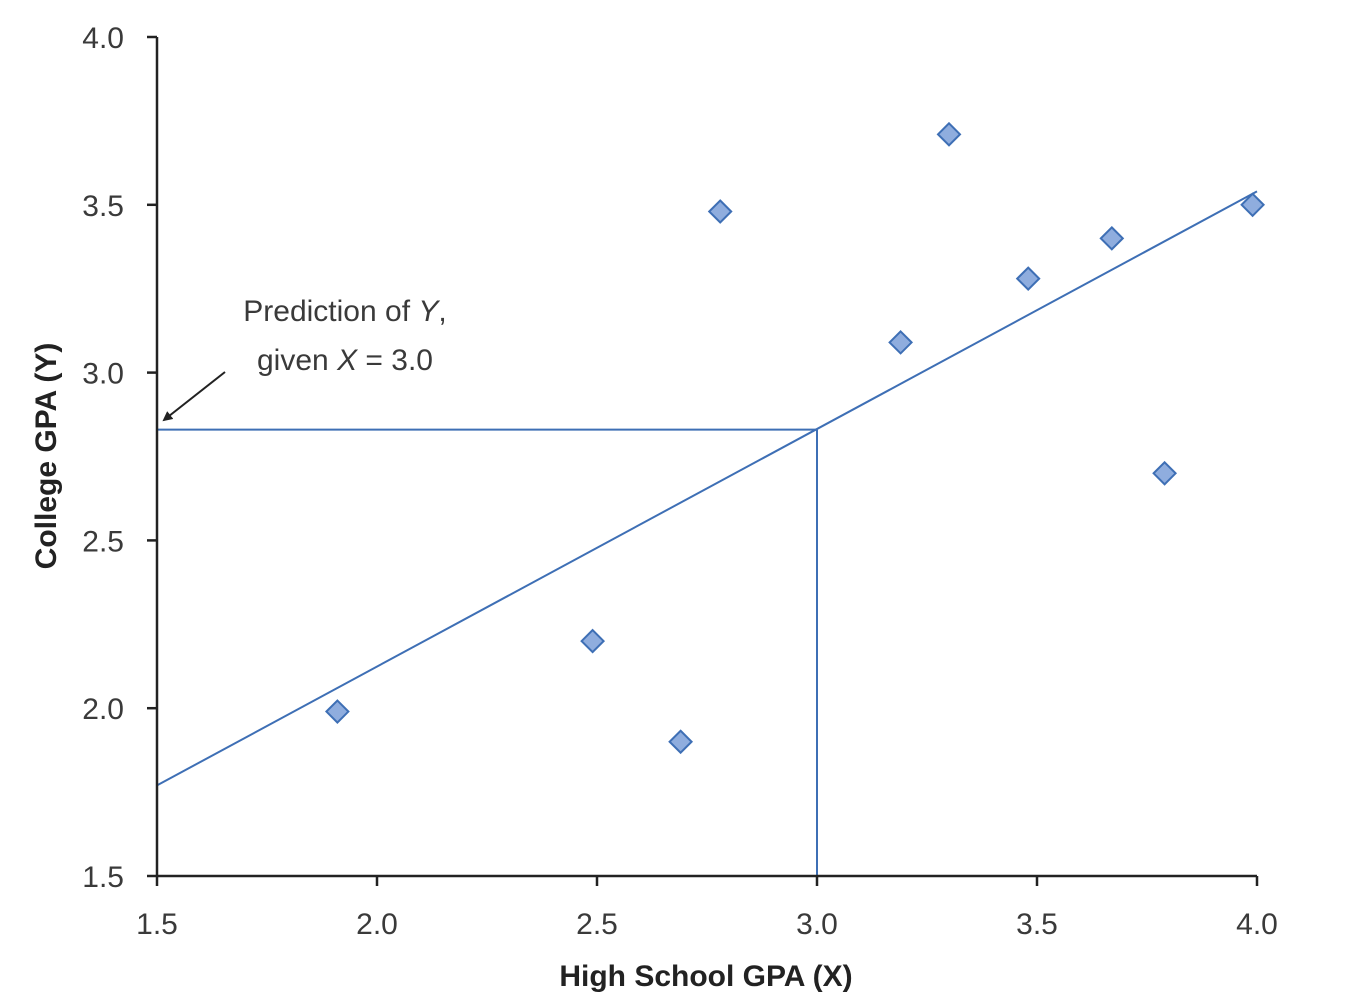  Describe the element at coordinates (395, 360) in the screenshot. I see `annotation-line-2-end: = 3.0` at that location.